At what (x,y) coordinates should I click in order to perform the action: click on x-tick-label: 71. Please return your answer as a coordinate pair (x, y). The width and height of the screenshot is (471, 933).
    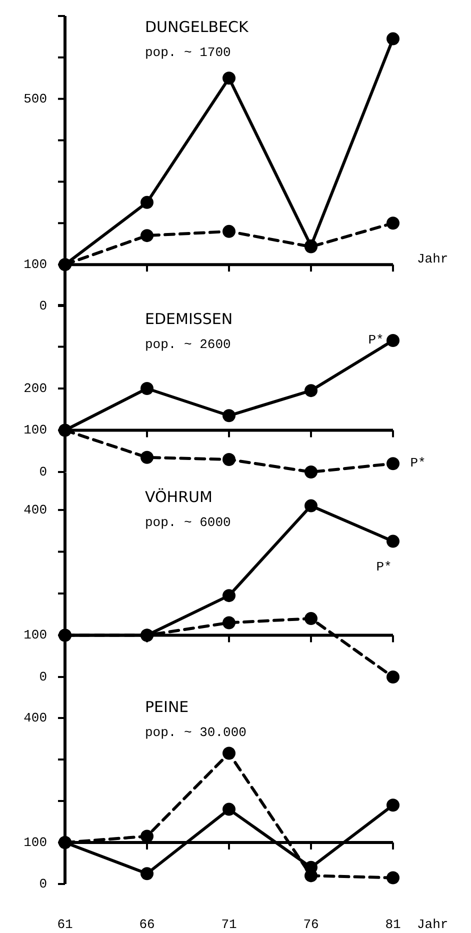
    Looking at the image, I should click on (229, 924).